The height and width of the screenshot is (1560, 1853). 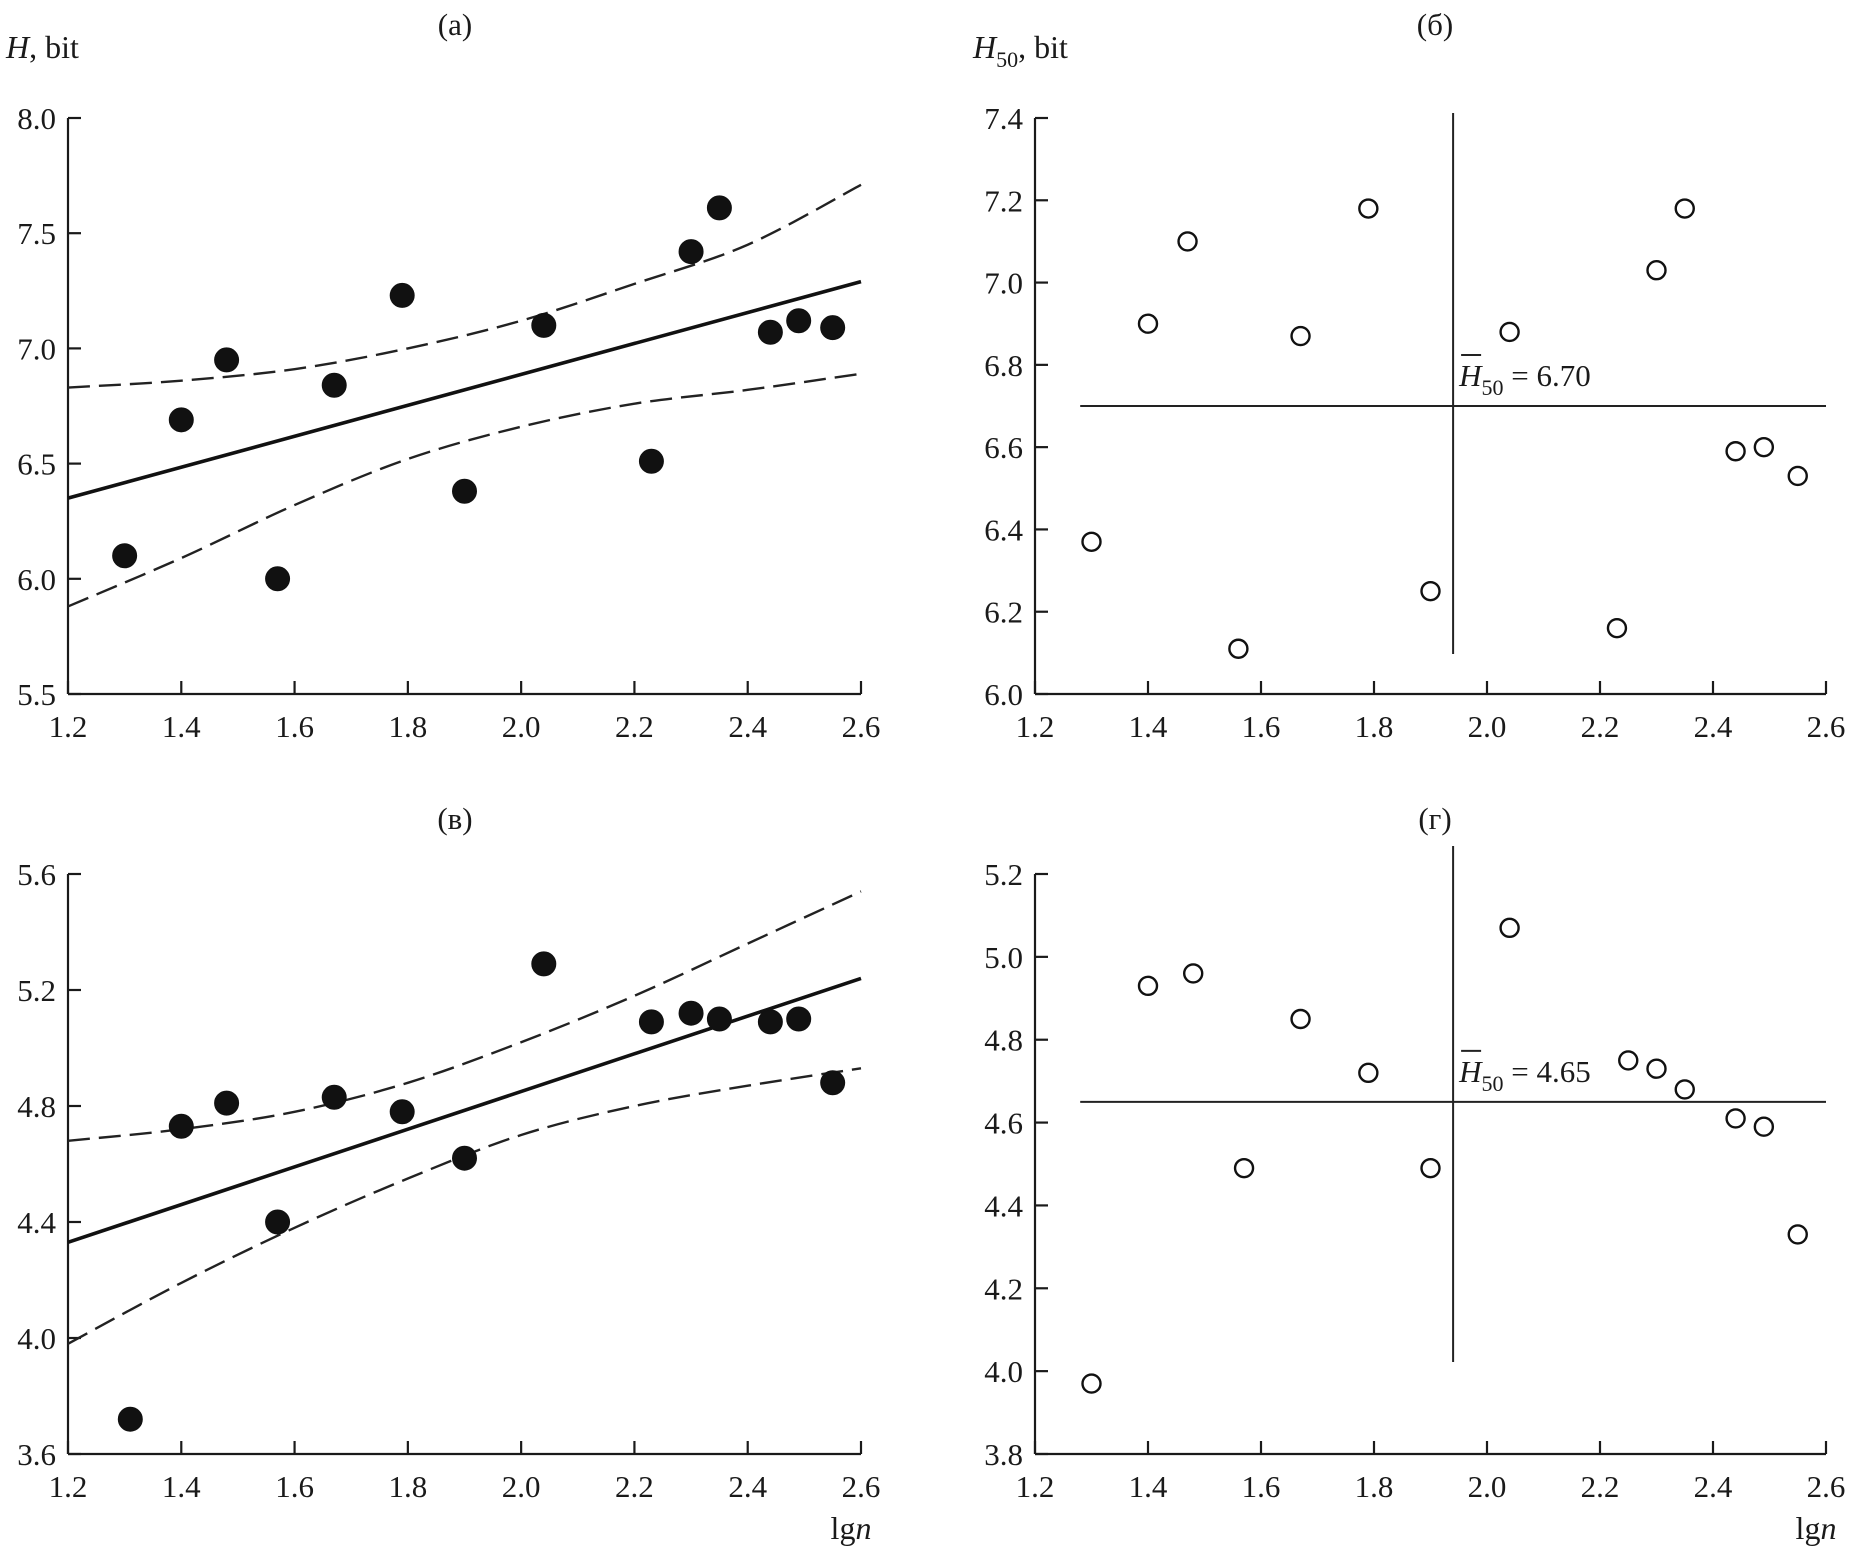 What do you see at coordinates (1003, 612) in the screenshot?
I see `y-tick-label: 6.2` at bounding box center [1003, 612].